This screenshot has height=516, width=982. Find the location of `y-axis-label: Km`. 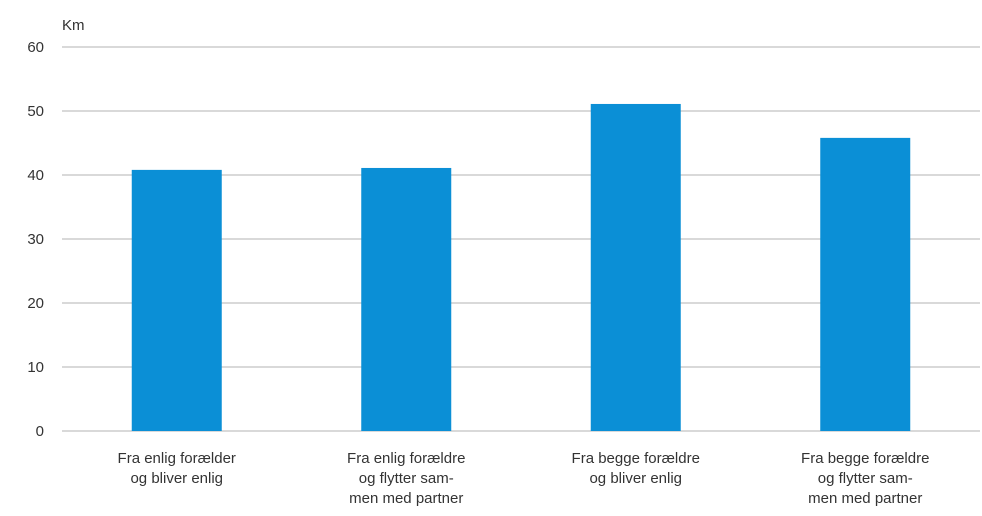

y-axis-label: Km is located at coordinates (73, 25).